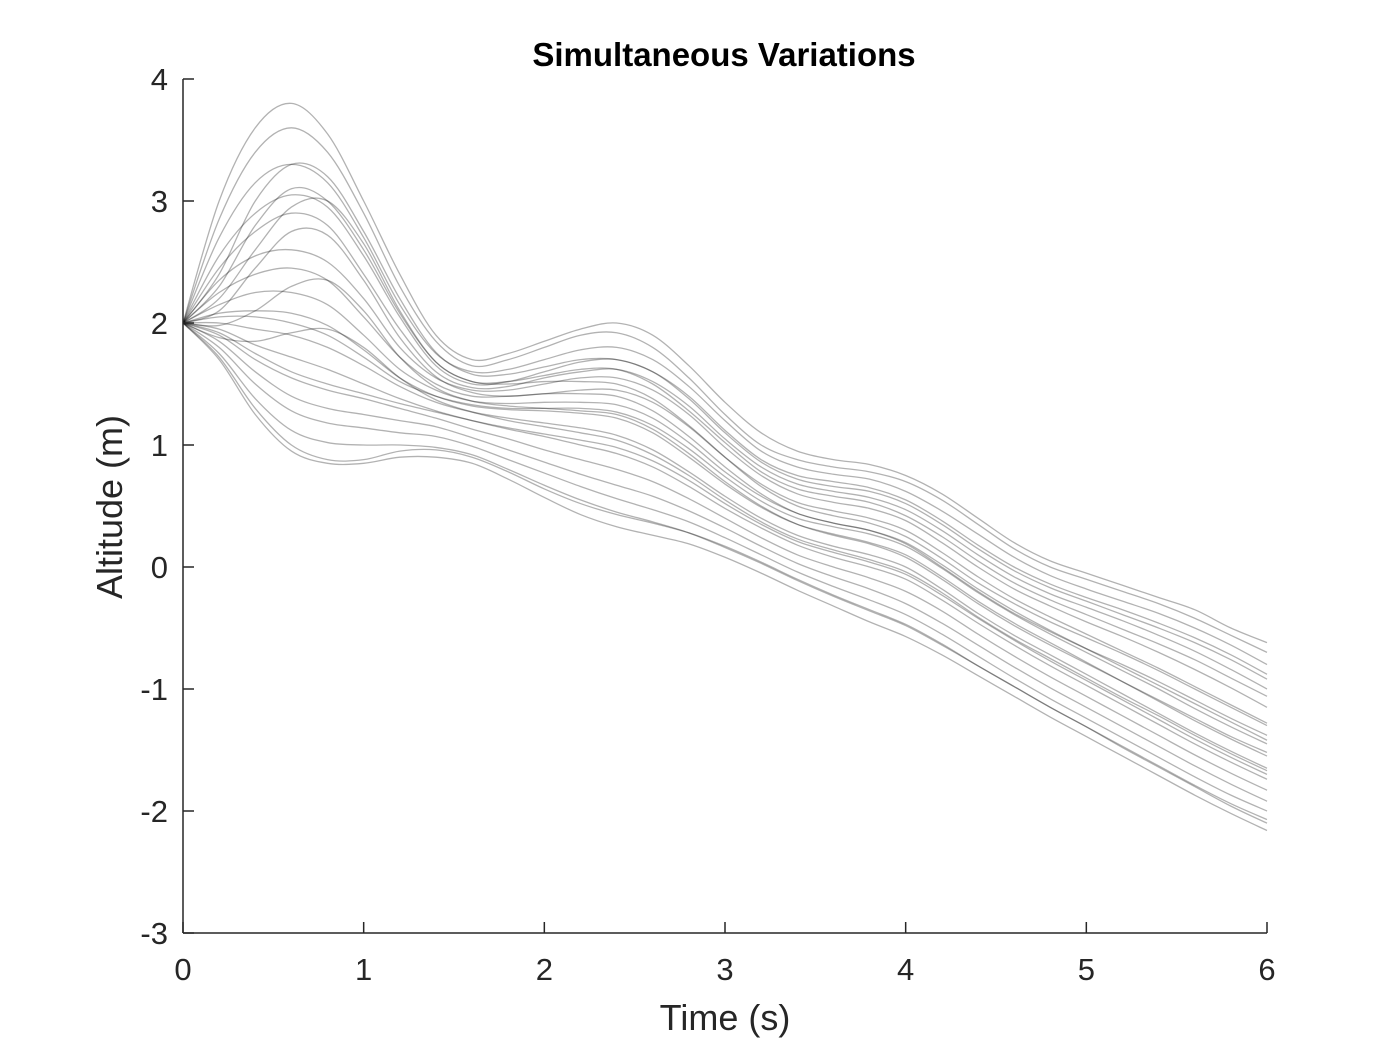 The width and height of the screenshot is (1400, 1050). Describe the element at coordinates (363, 969) in the screenshot. I see `x-tick-label: 1` at that location.